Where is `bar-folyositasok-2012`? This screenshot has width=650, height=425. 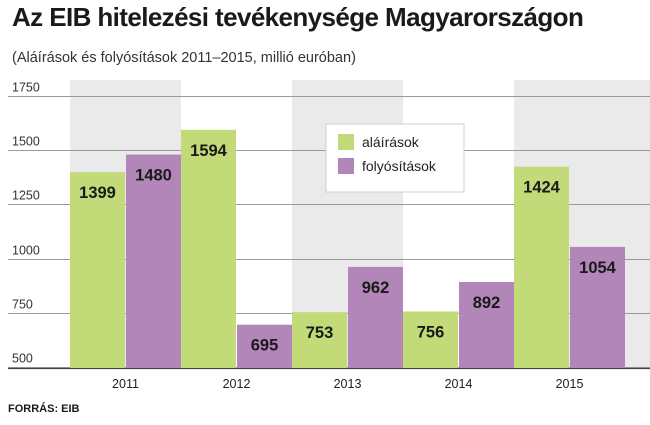 bar-folyositasok-2012 is located at coordinates (264, 346).